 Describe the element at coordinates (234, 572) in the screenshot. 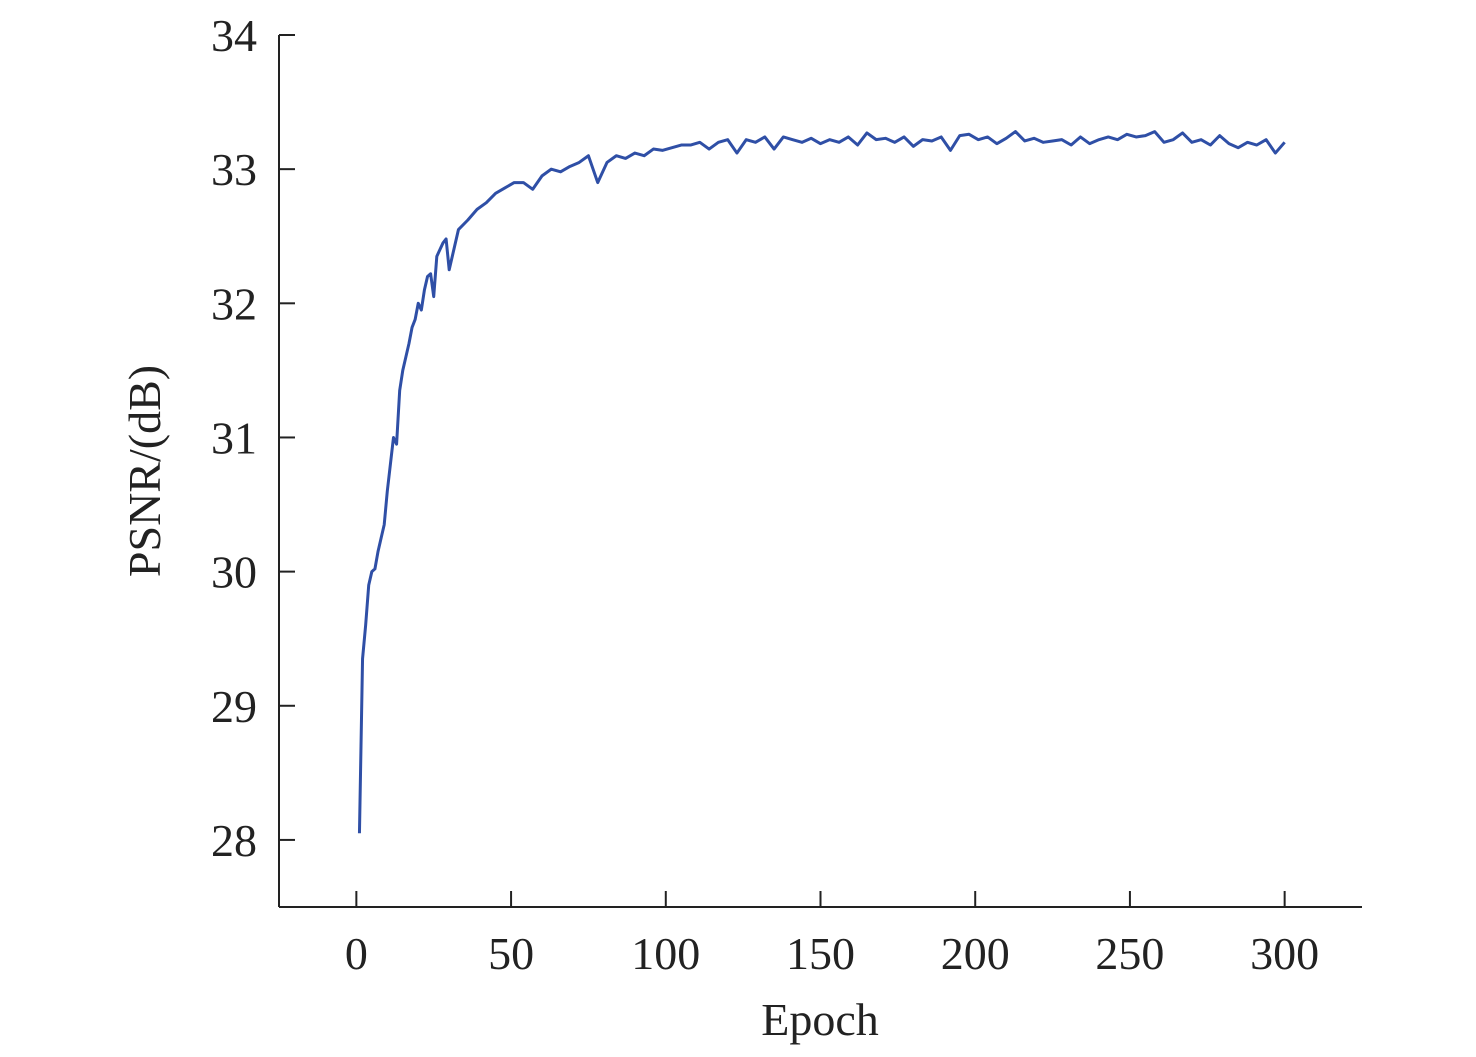

I see `y-tick-label: 30` at that location.